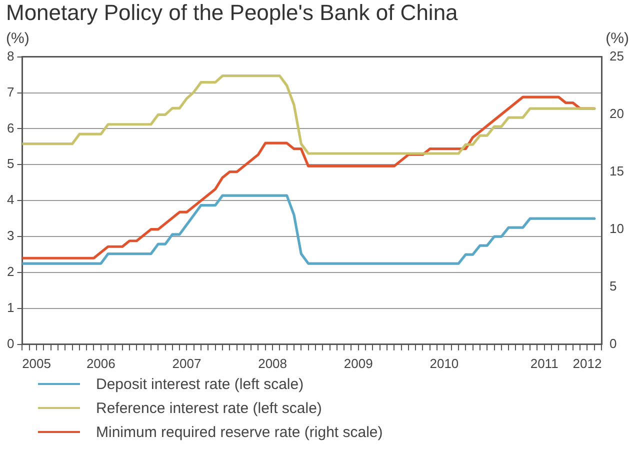 The height and width of the screenshot is (451, 631). Describe the element at coordinates (273, 363) in the screenshot. I see `x-tick-label: 2008` at that location.